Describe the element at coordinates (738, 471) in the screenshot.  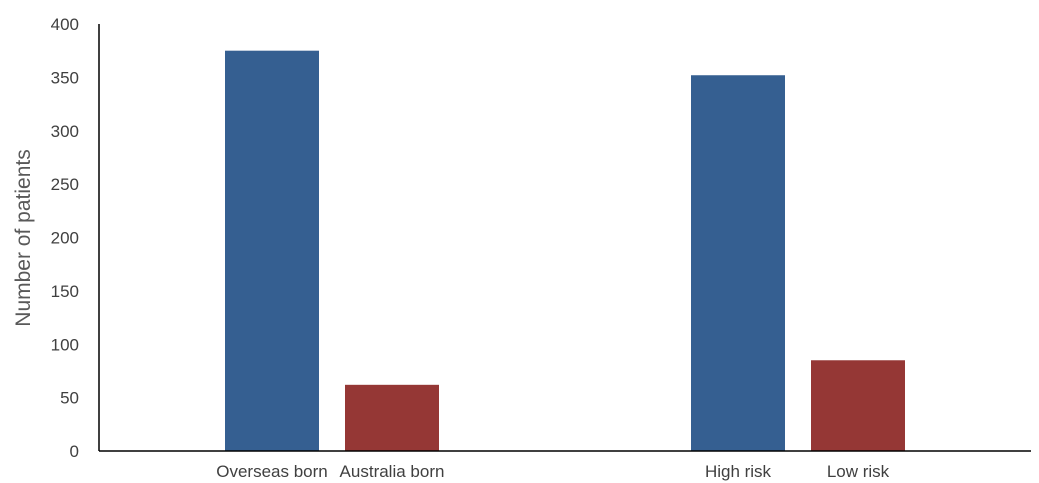
I see `category-label: High risk` at that location.